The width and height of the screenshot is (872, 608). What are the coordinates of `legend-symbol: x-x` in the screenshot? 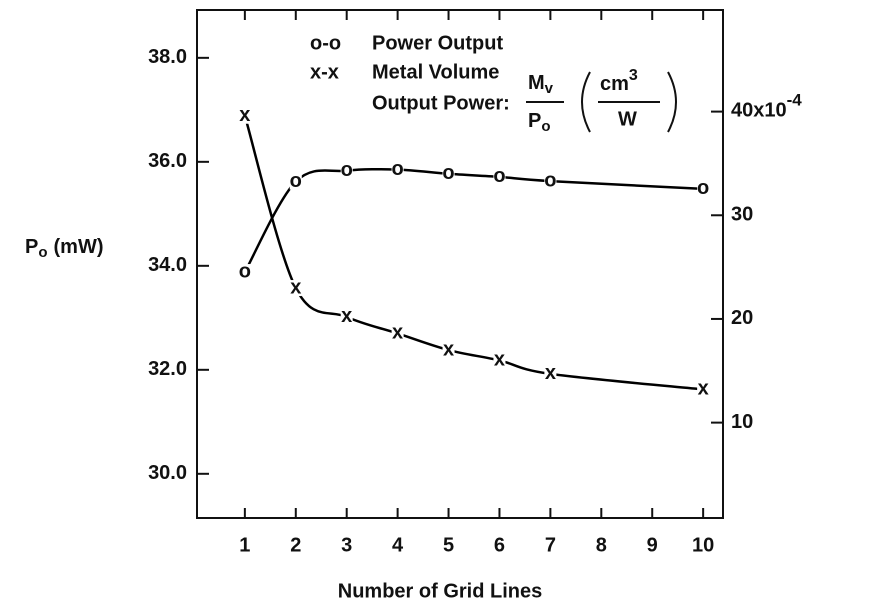 It's located at (324, 72).